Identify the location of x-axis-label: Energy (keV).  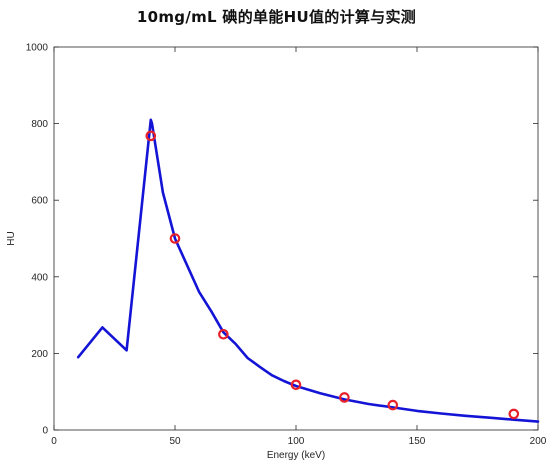
(296, 455).